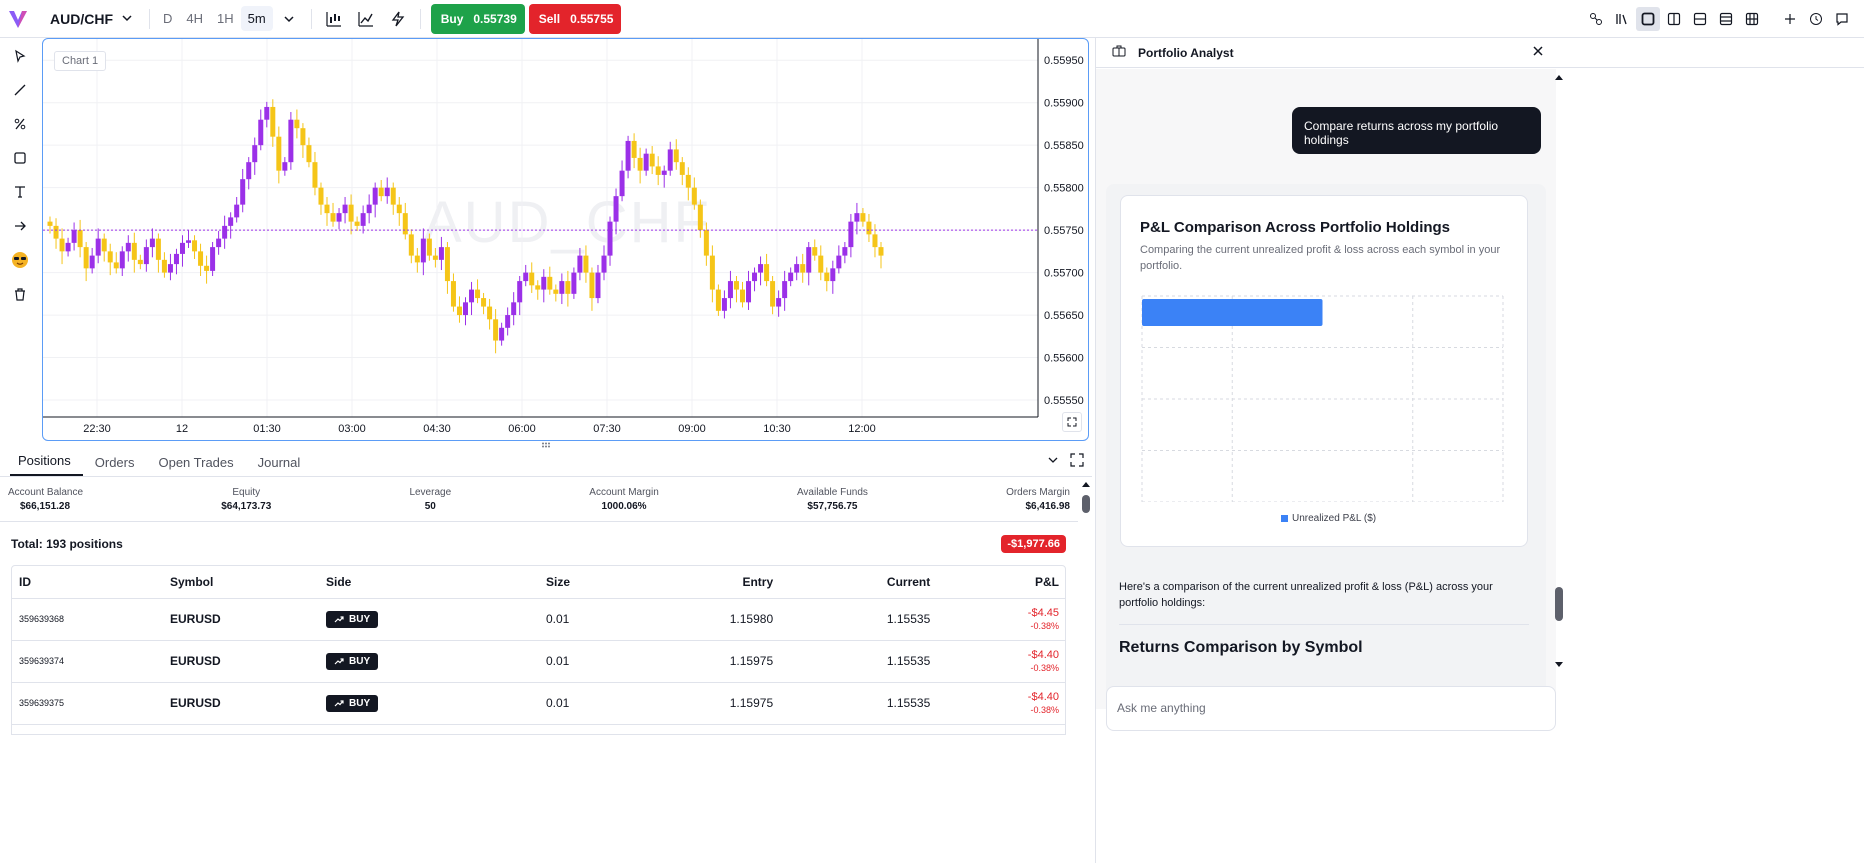 This screenshot has height=863, width=1864. I want to click on trend-line-icon, so click(20, 90).